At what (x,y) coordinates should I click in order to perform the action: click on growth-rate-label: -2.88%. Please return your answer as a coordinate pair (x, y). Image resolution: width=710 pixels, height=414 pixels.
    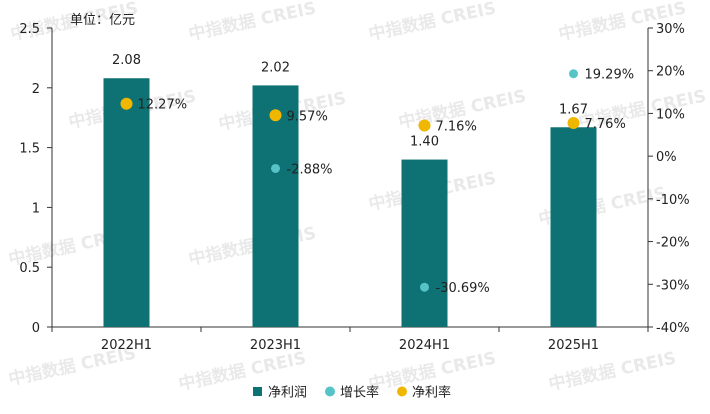
    Looking at the image, I should click on (310, 169).